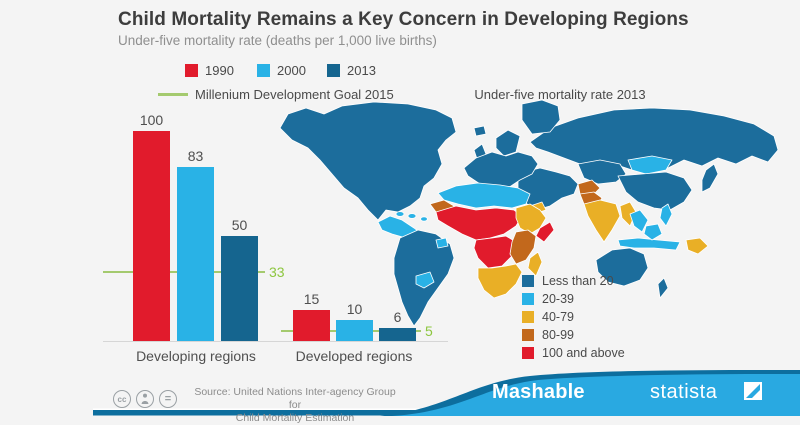 This screenshot has height=425, width=800. What do you see at coordinates (523, 247) in the screenshot?
I see `map-region-east-africa` at bounding box center [523, 247].